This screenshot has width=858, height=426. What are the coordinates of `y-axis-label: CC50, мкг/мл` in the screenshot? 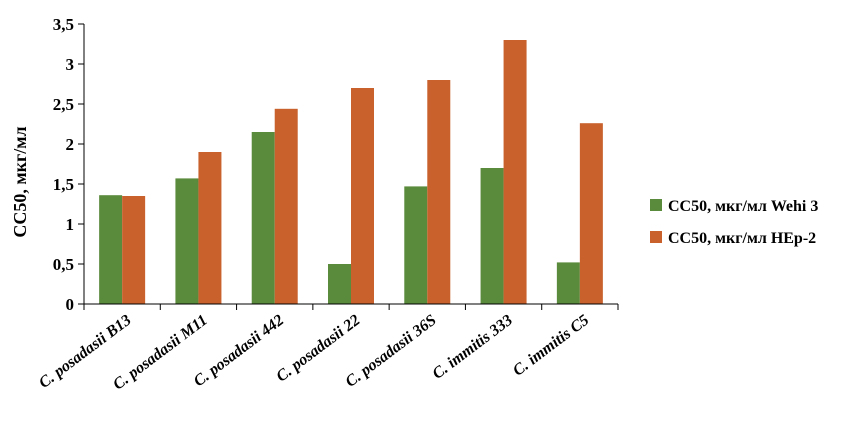 It's located at (20, 181).